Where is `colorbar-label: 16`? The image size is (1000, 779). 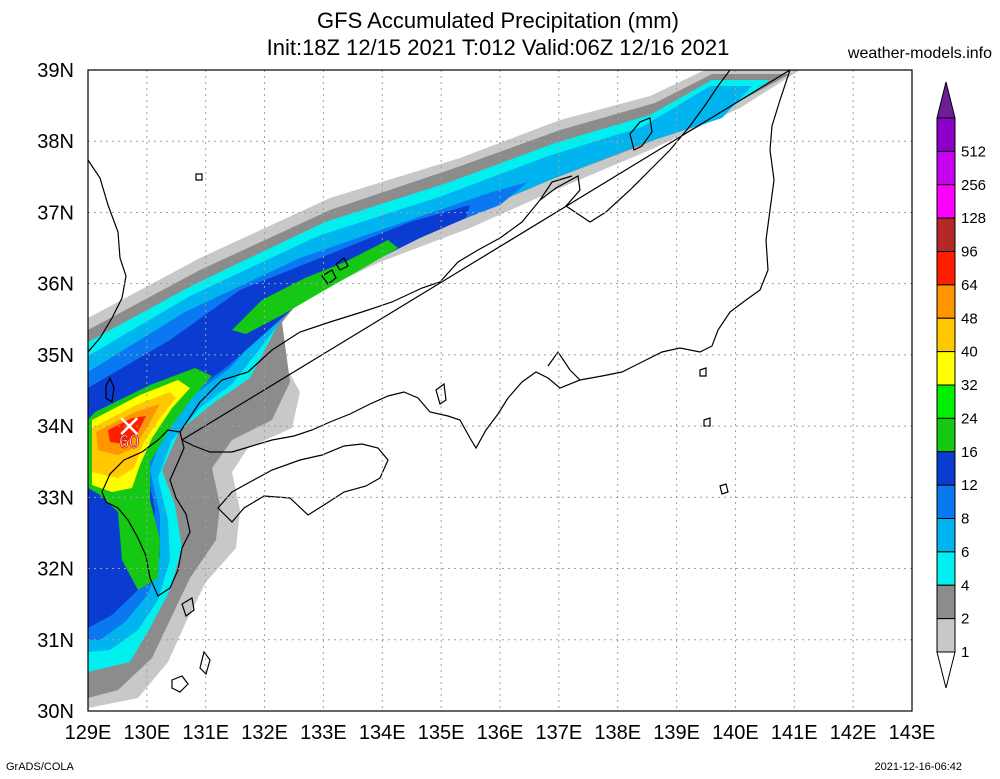
colorbar-label: 16 is located at coordinates (969, 452).